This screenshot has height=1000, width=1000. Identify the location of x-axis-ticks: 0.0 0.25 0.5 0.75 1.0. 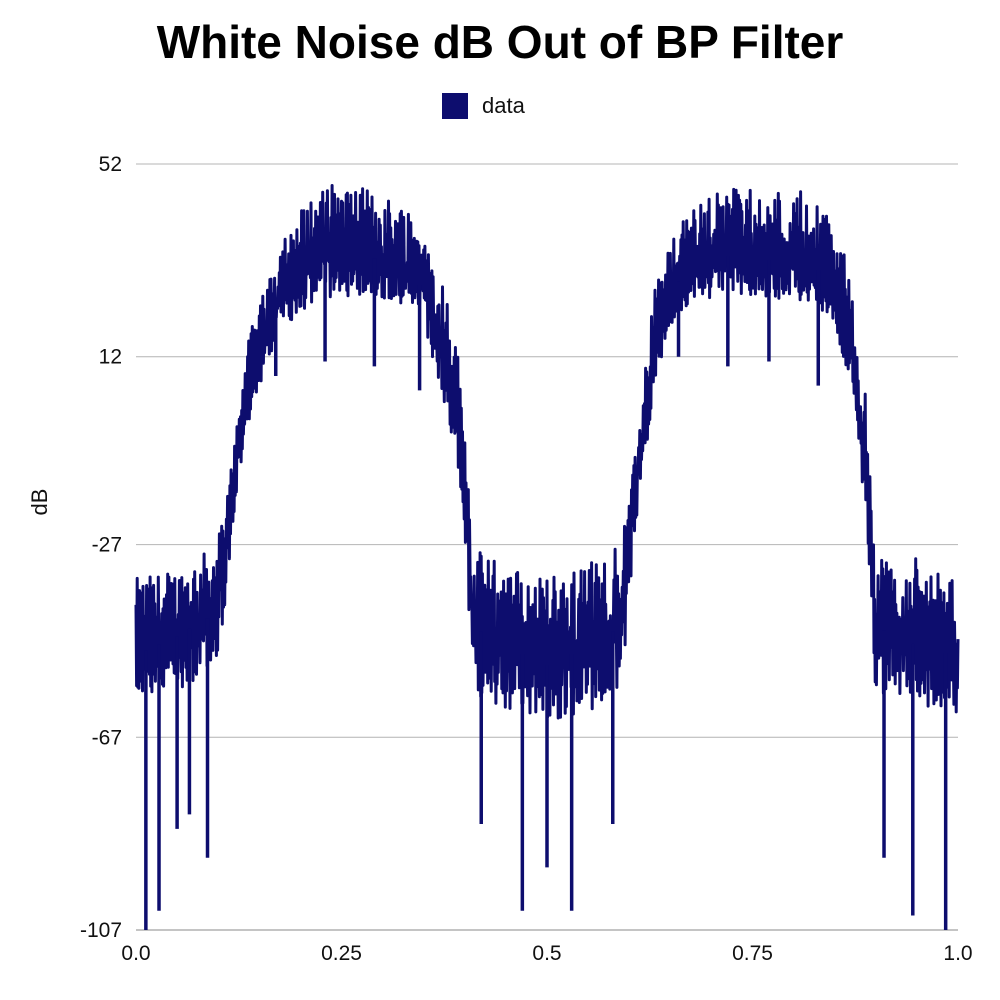
(546, 953).